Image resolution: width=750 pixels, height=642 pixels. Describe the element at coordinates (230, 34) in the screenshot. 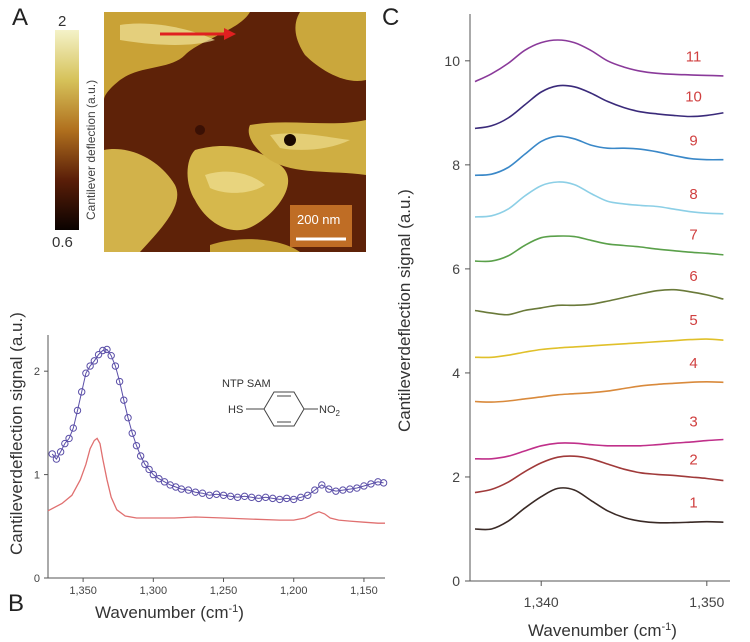

I see `scan-direction-arrowhead` at that location.